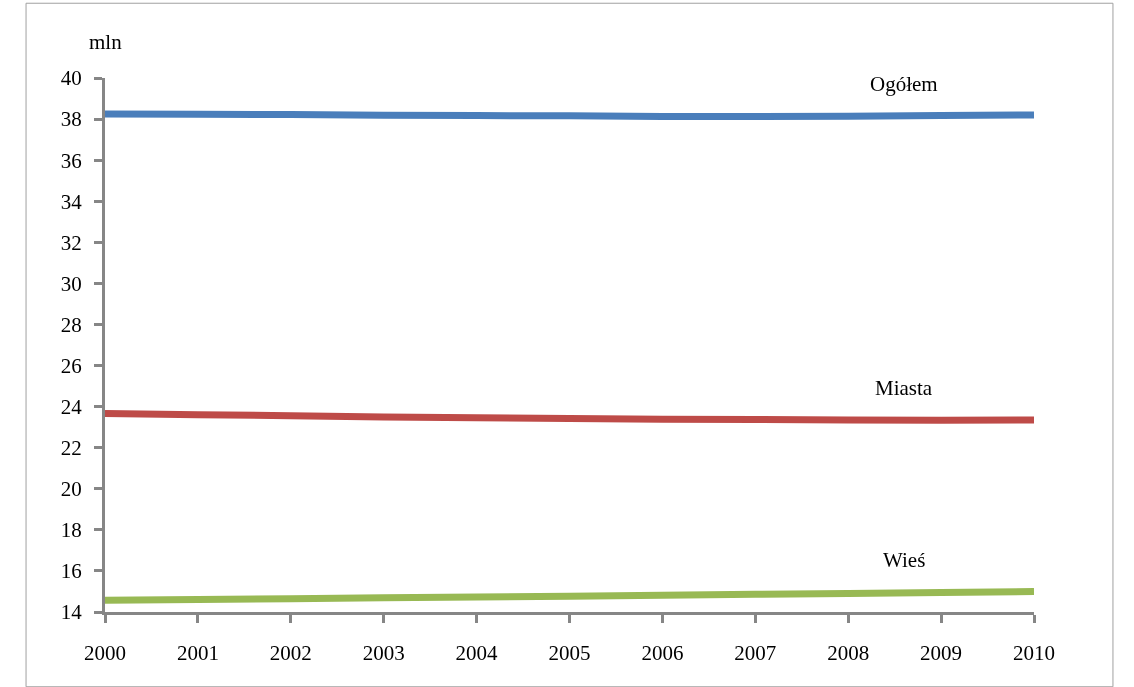  What do you see at coordinates (197, 653) in the screenshot?
I see `x-tick-label: 2001` at bounding box center [197, 653].